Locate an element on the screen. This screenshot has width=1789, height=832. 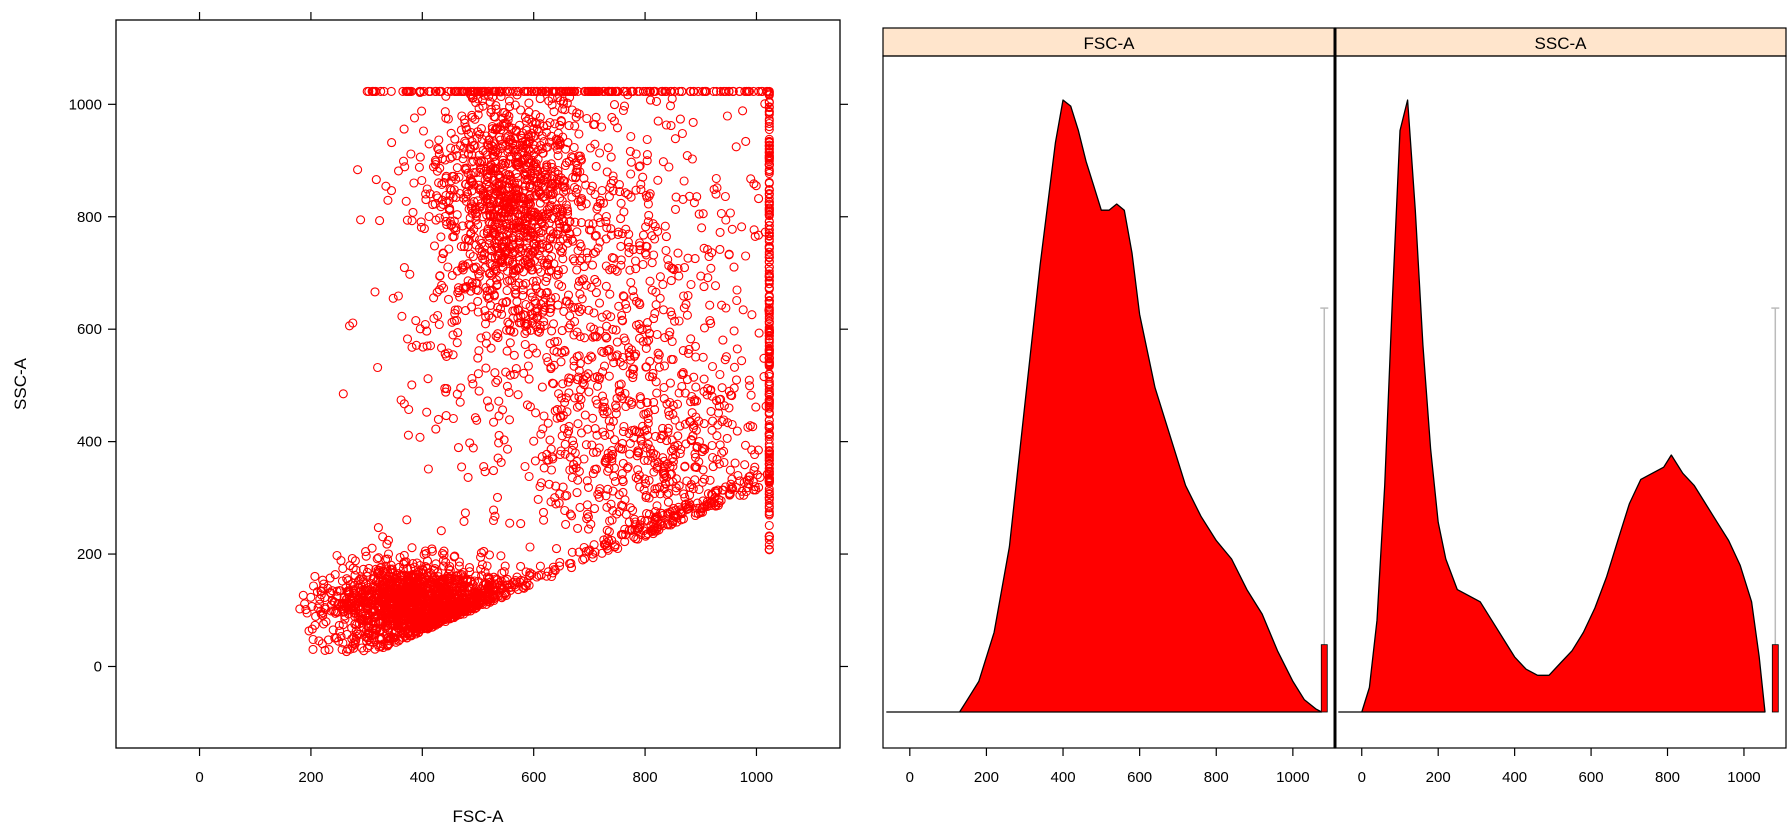
x-tick-label: 0 is located at coordinates (1362, 777).